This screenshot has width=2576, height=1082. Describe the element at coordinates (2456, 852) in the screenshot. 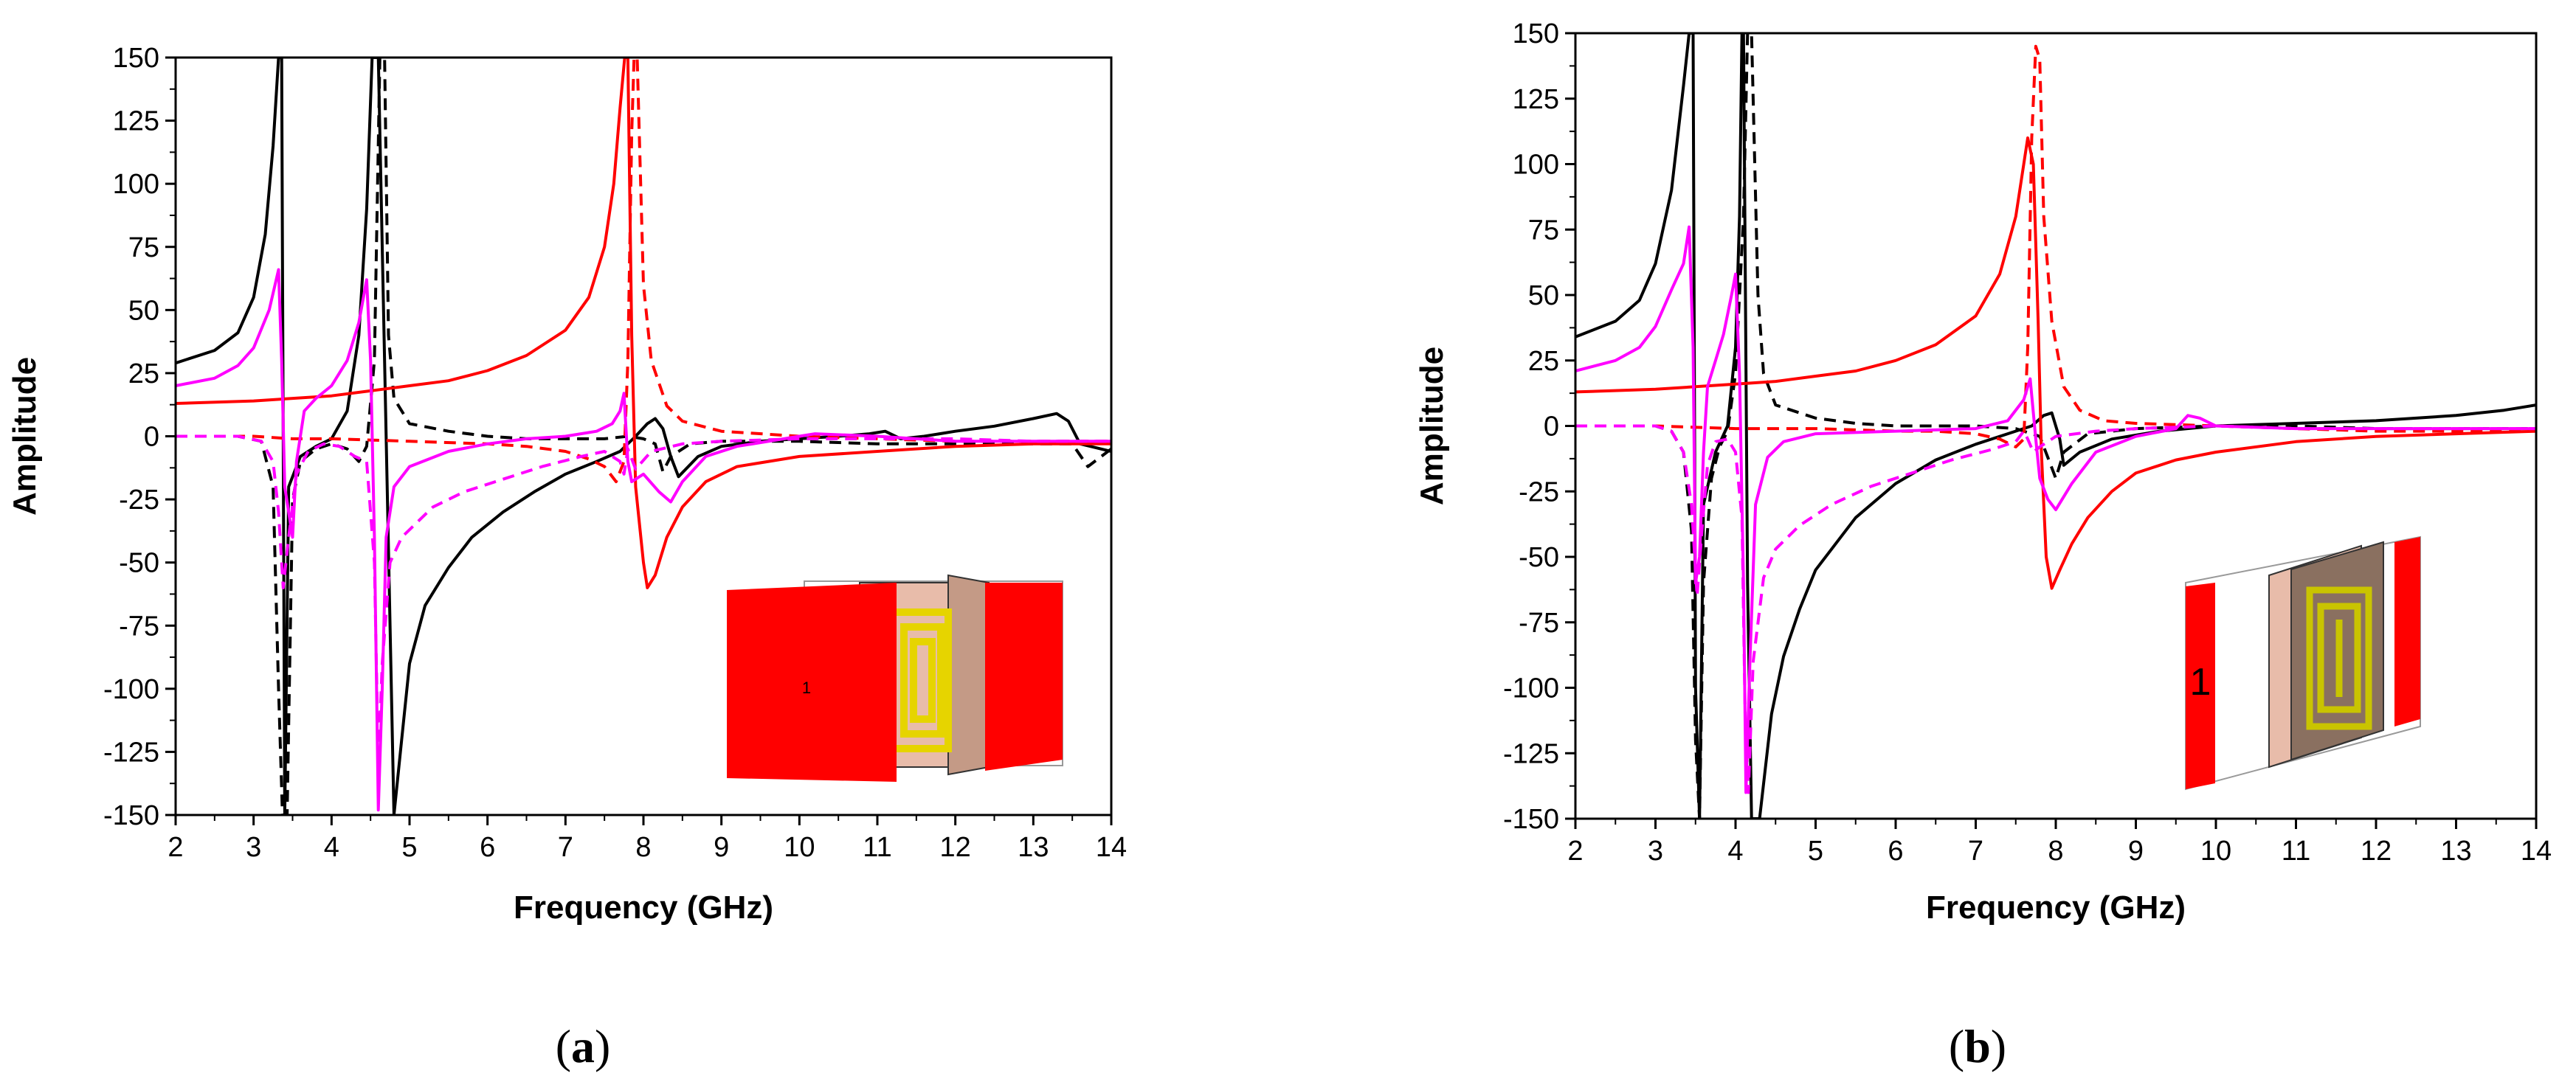

I see `panel-b-x-tick-label: 13` at that location.